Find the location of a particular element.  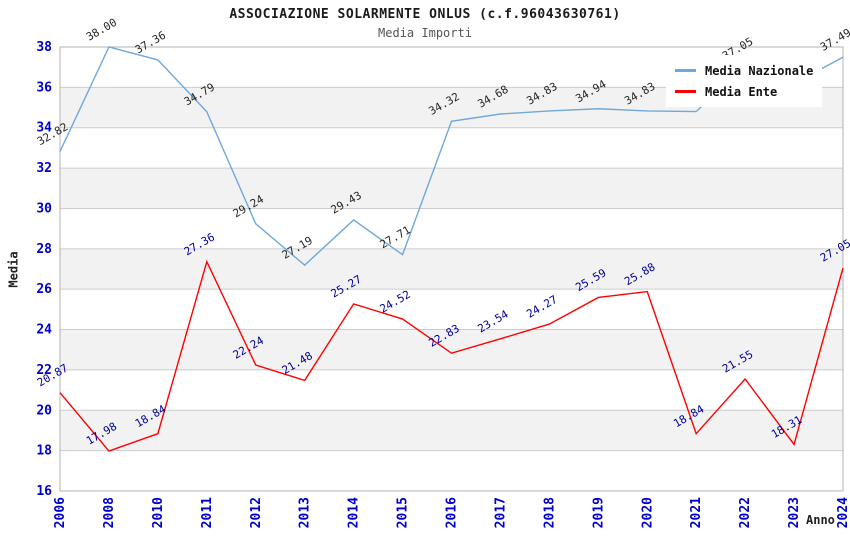

y-tick-label: 16 is located at coordinates (44, 491).